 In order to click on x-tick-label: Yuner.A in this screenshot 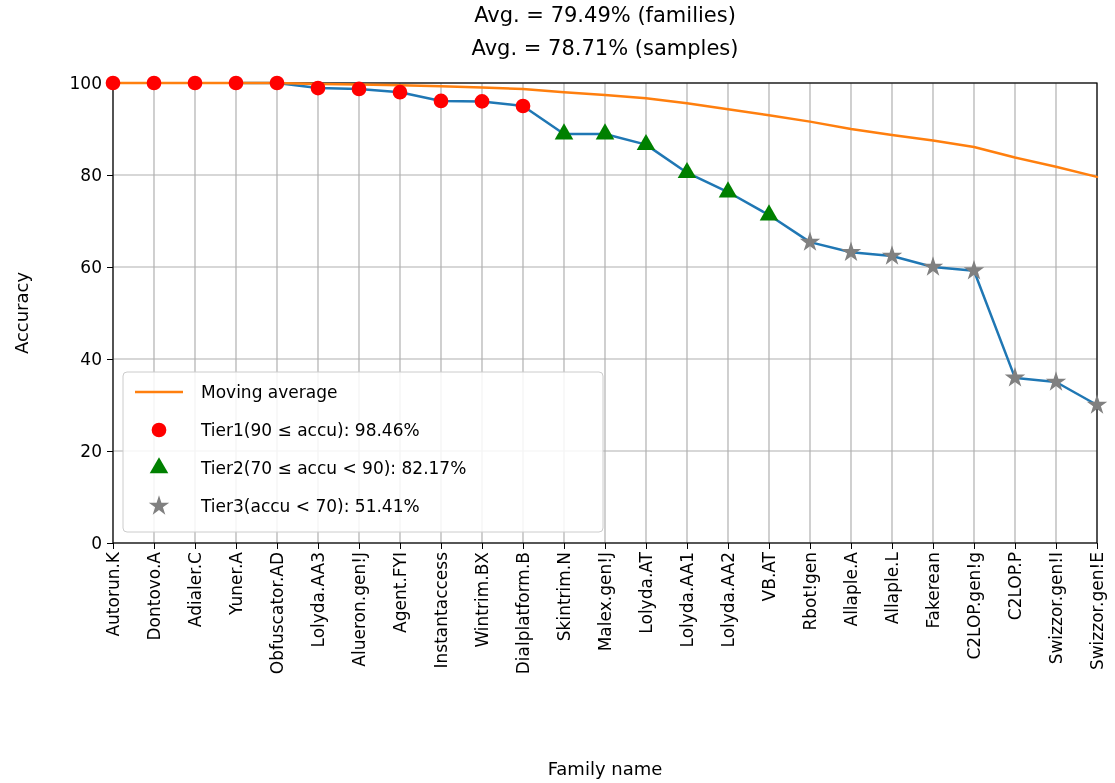, I will do `click(236, 583)`.